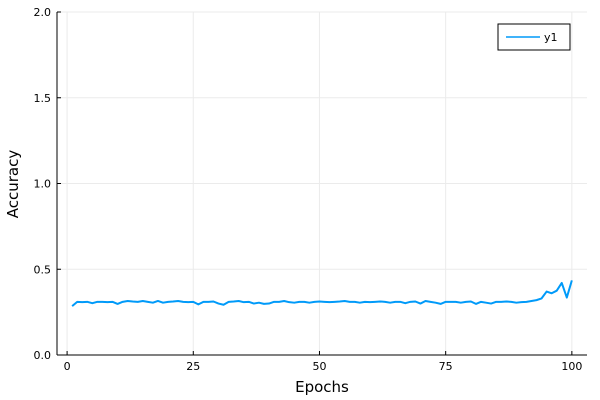 The height and width of the screenshot is (400, 600). What do you see at coordinates (13, 184) in the screenshot?
I see `y-axis-label: Accuracy` at bounding box center [13, 184].